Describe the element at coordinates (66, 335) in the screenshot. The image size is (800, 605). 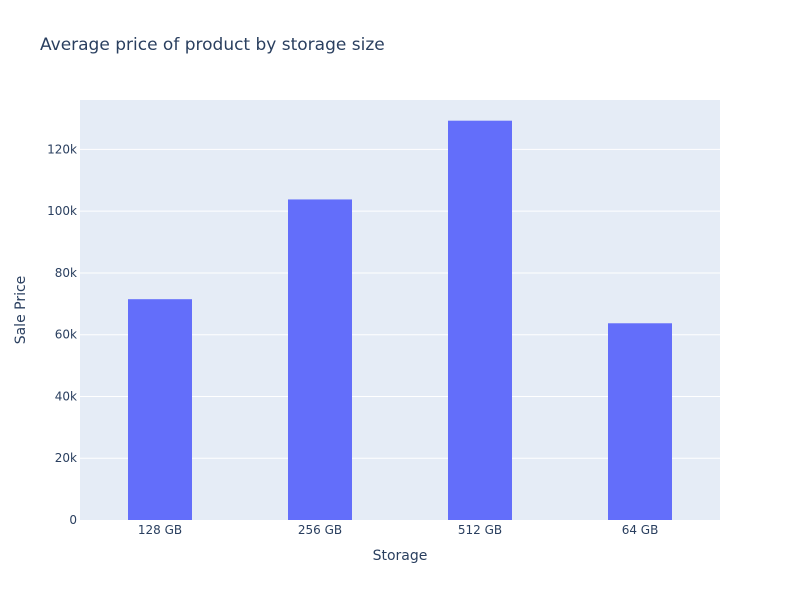
I see `y-tick-label: 60k` at that location.